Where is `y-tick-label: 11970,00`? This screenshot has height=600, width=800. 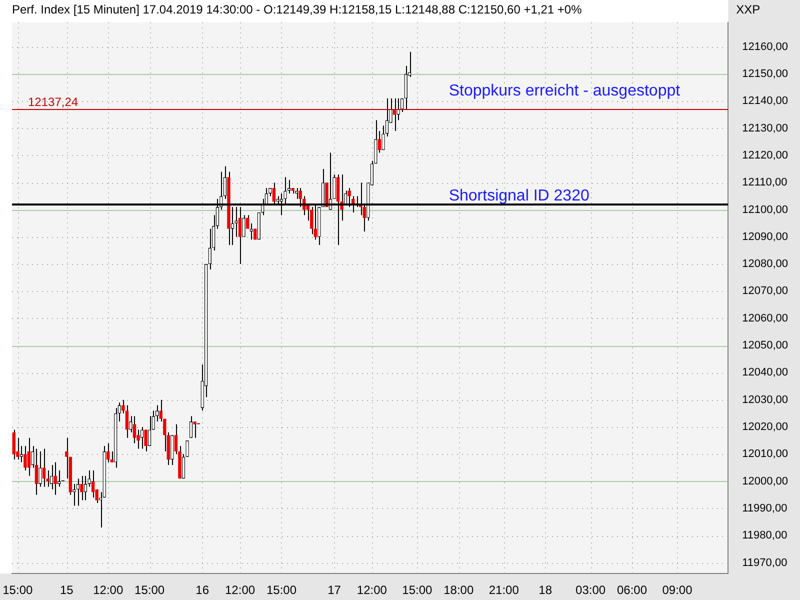
y-tick-label: 11970,00 is located at coordinates (765, 562).